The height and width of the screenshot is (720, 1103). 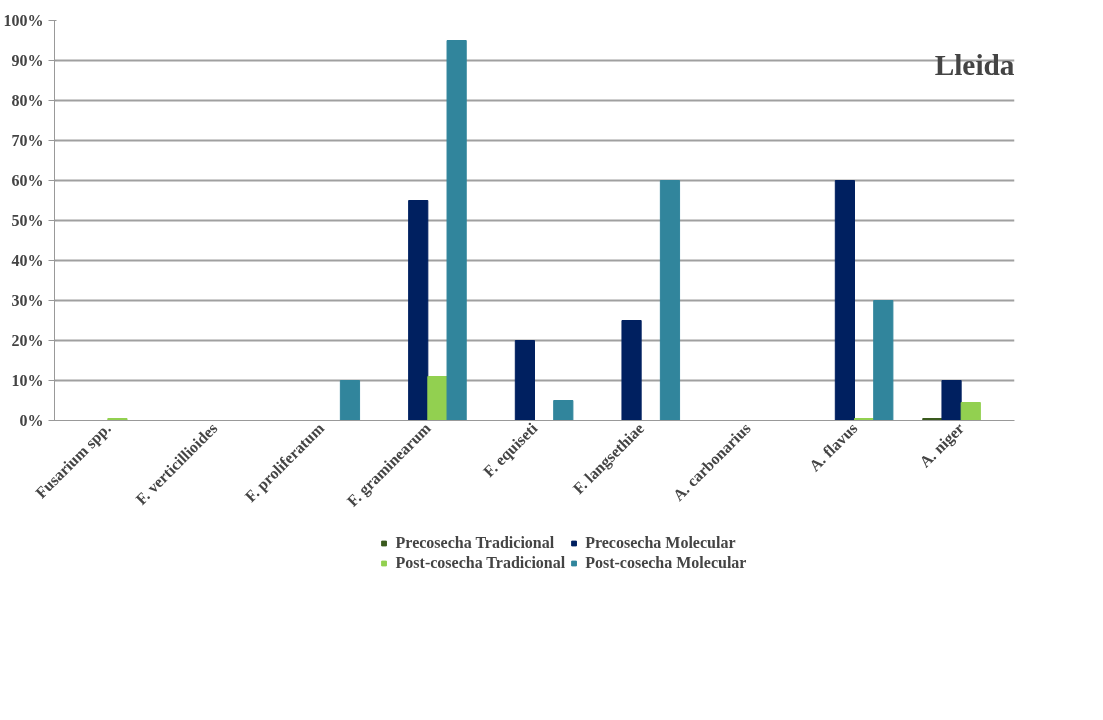 What do you see at coordinates (31, 420) in the screenshot?
I see `y-tick-label: 0%` at bounding box center [31, 420].